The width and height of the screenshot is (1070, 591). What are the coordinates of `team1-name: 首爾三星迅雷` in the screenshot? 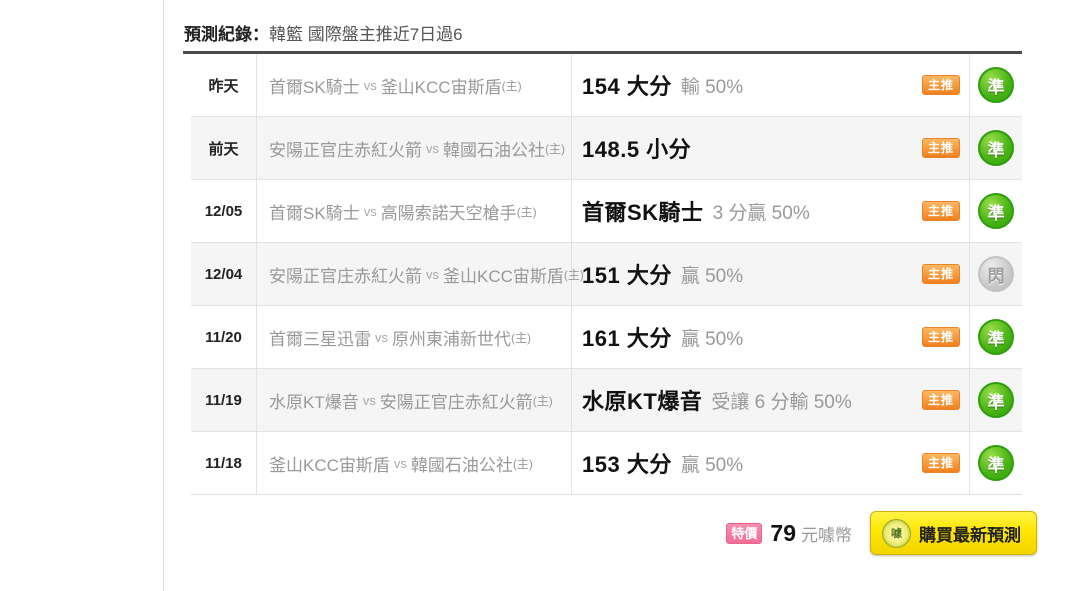 It's located at (320, 339).